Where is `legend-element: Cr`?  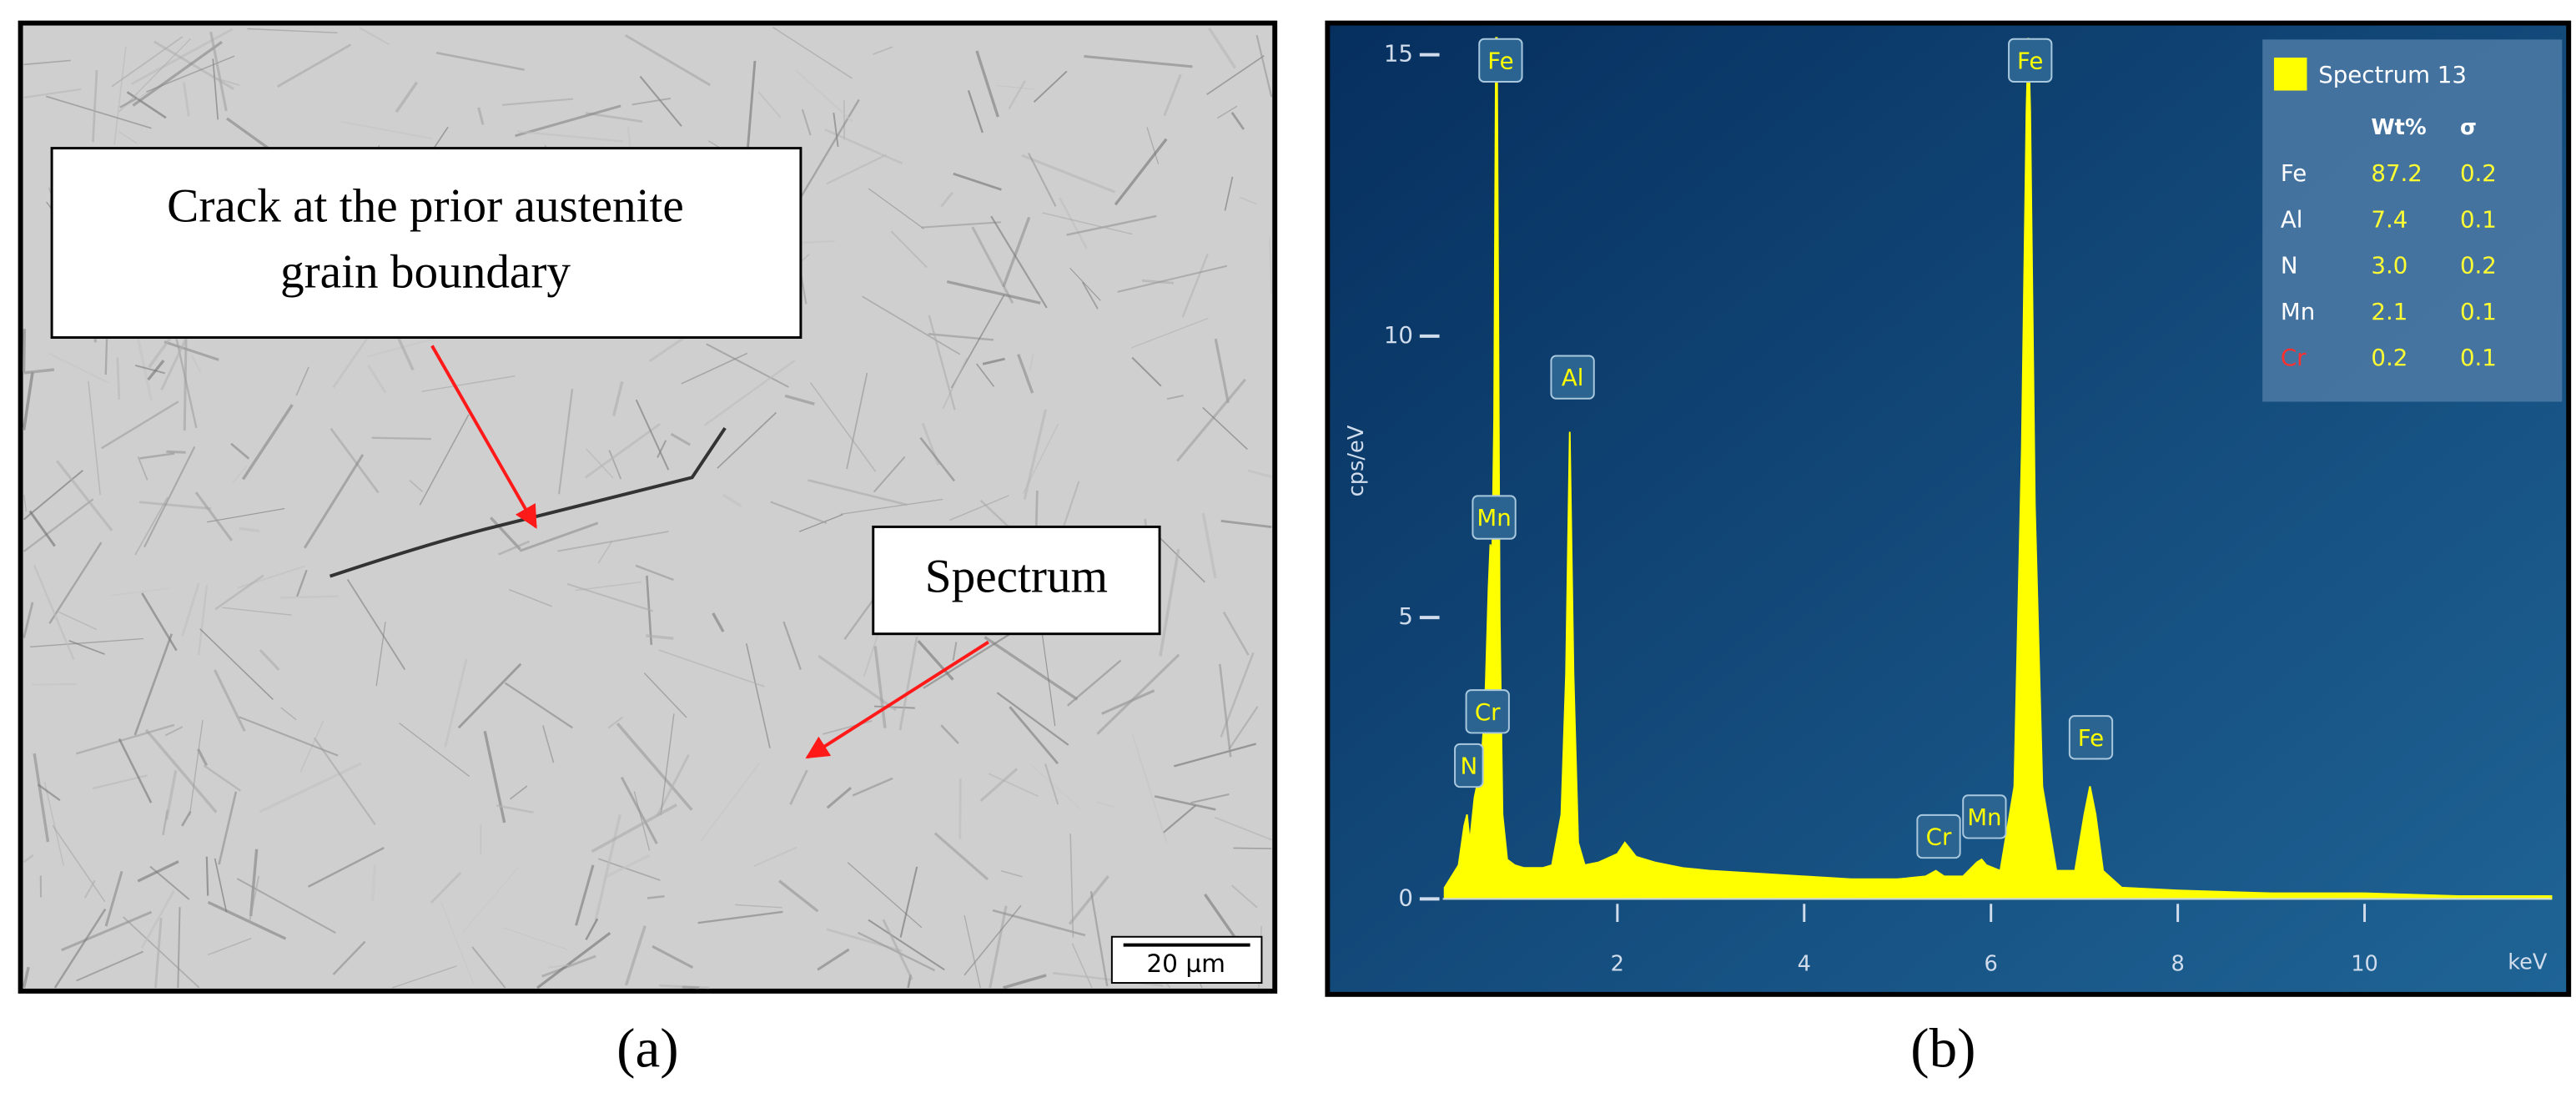 legend-element: Cr is located at coordinates (2294, 357).